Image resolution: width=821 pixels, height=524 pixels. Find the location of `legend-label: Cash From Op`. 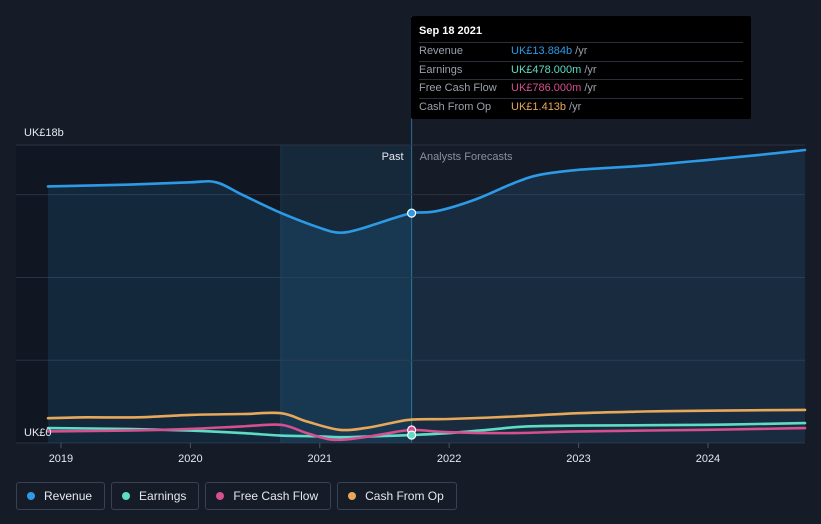

legend-label: Cash From Op is located at coordinates (404, 496).